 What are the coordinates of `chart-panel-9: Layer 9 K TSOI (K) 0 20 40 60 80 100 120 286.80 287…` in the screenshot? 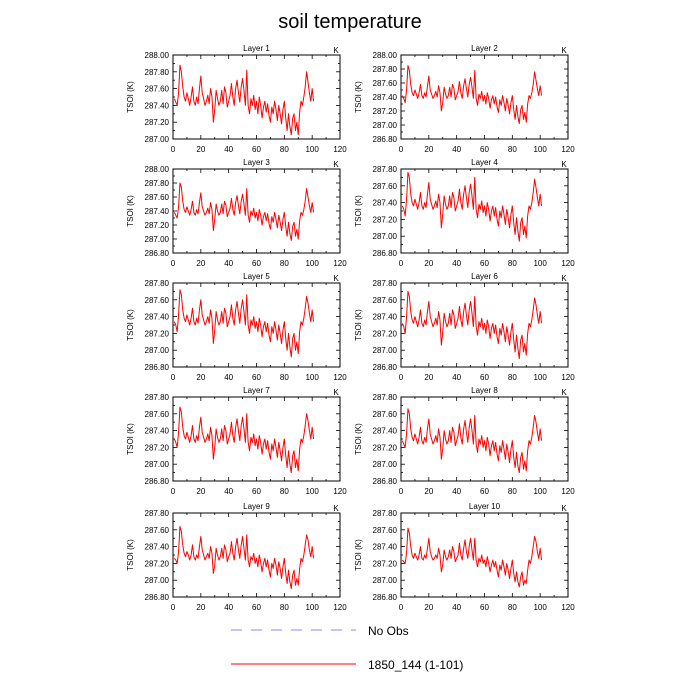 It's located at (236, 557).